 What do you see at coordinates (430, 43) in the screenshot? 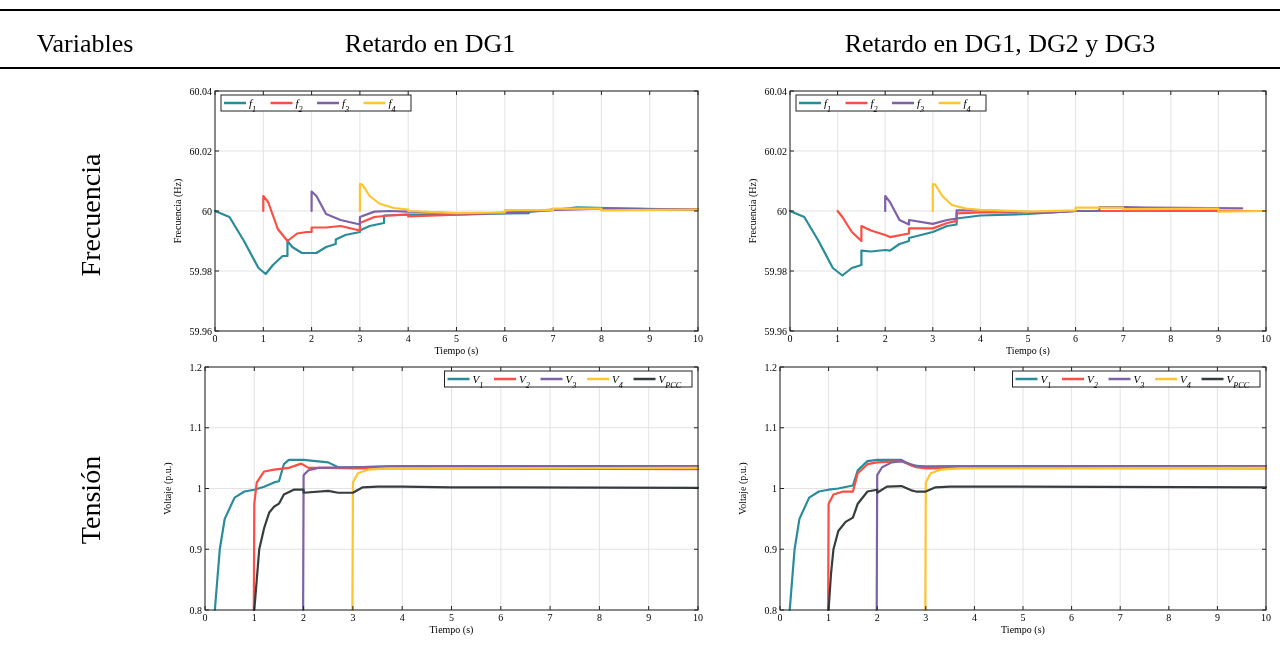
I see `text: Retardo en DG1` at bounding box center [430, 43].